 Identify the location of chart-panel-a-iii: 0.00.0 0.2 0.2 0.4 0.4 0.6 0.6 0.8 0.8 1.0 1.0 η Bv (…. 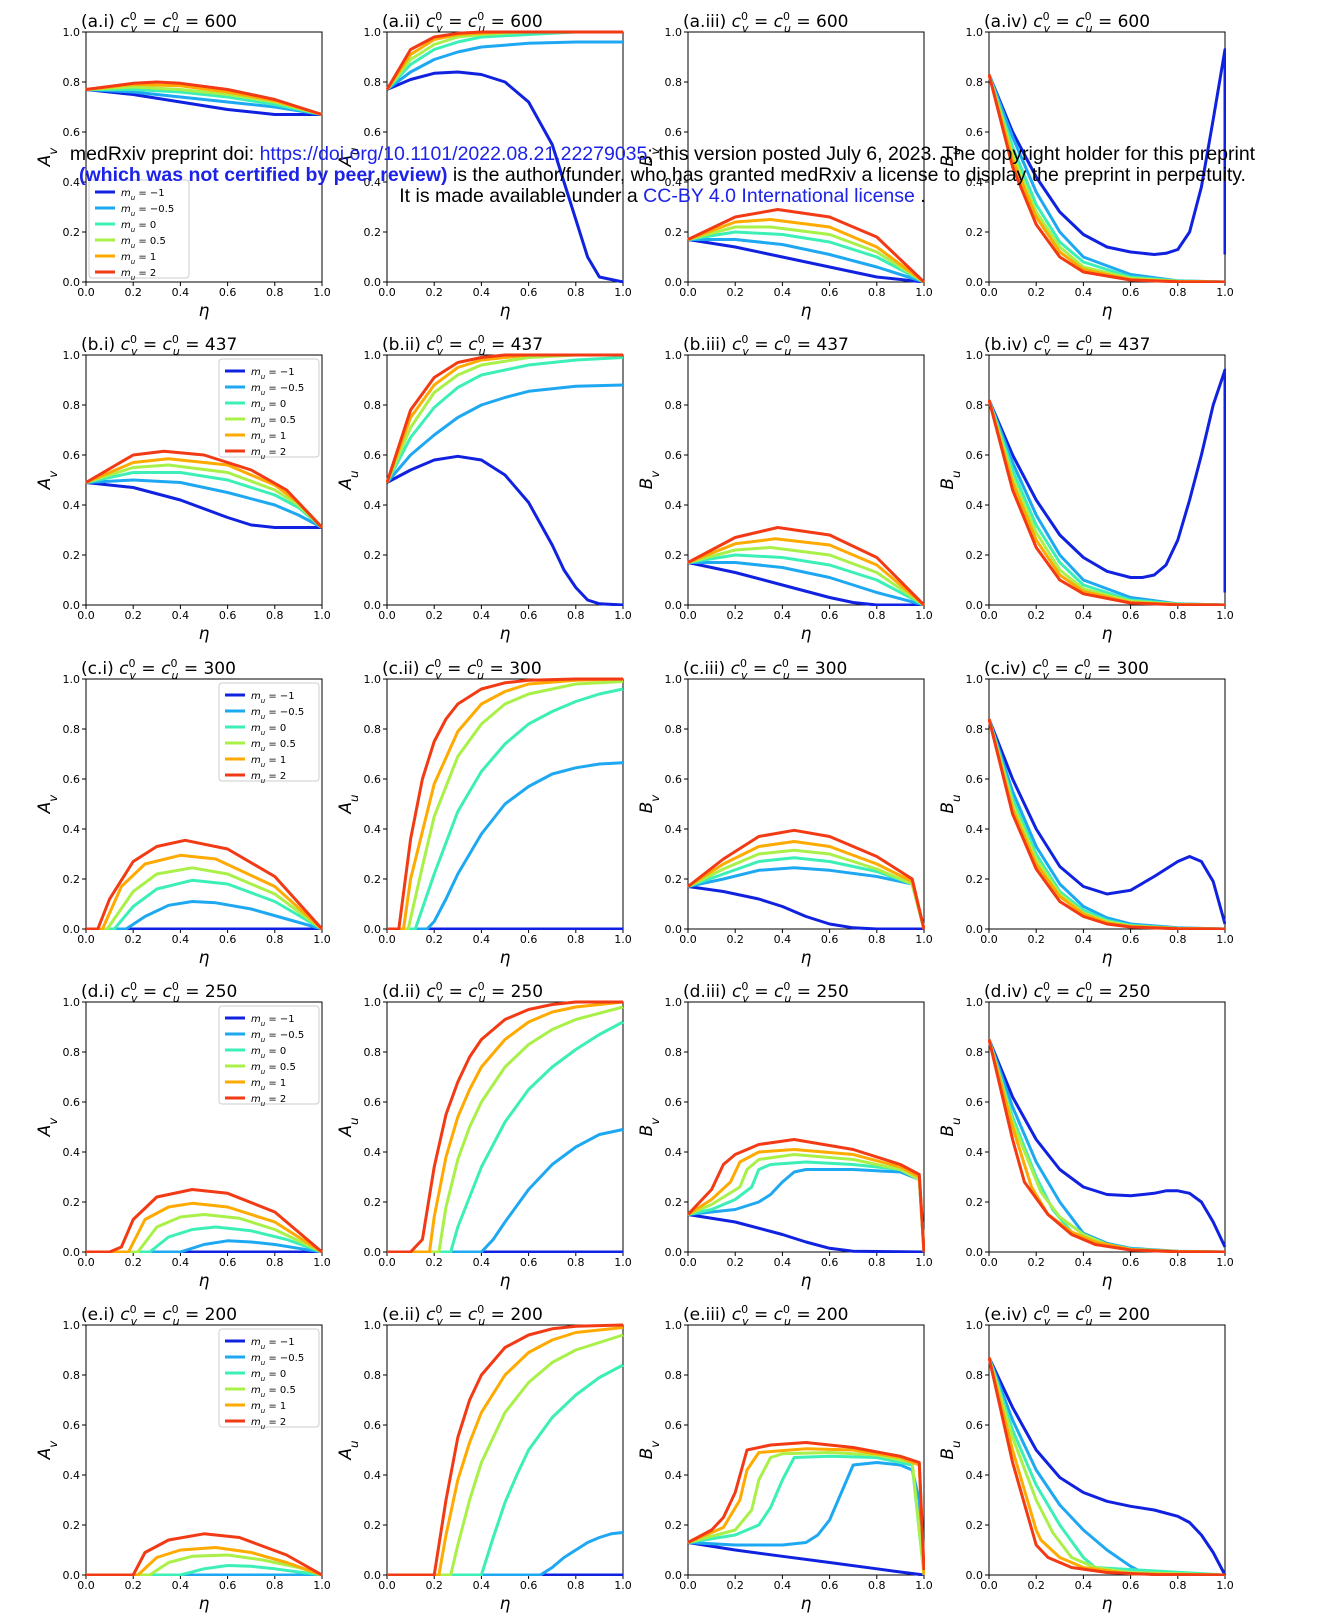
(785, 165).